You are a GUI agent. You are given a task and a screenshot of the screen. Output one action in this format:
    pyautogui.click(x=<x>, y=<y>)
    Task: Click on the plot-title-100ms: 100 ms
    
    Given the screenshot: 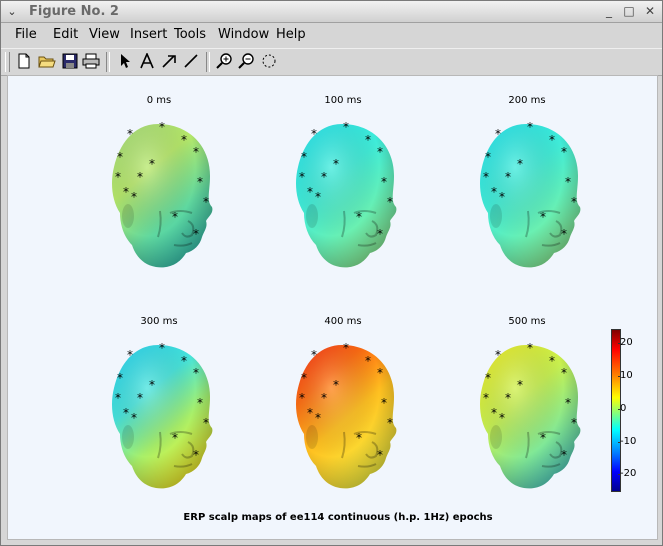 What is the action you would take?
    pyautogui.click(x=343, y=100)
    